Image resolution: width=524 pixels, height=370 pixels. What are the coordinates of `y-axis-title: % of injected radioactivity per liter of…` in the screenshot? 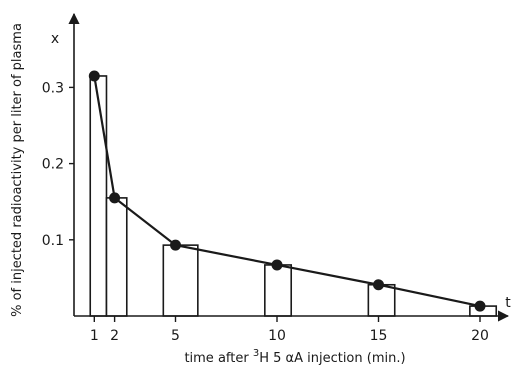 It's located at (17, 170).